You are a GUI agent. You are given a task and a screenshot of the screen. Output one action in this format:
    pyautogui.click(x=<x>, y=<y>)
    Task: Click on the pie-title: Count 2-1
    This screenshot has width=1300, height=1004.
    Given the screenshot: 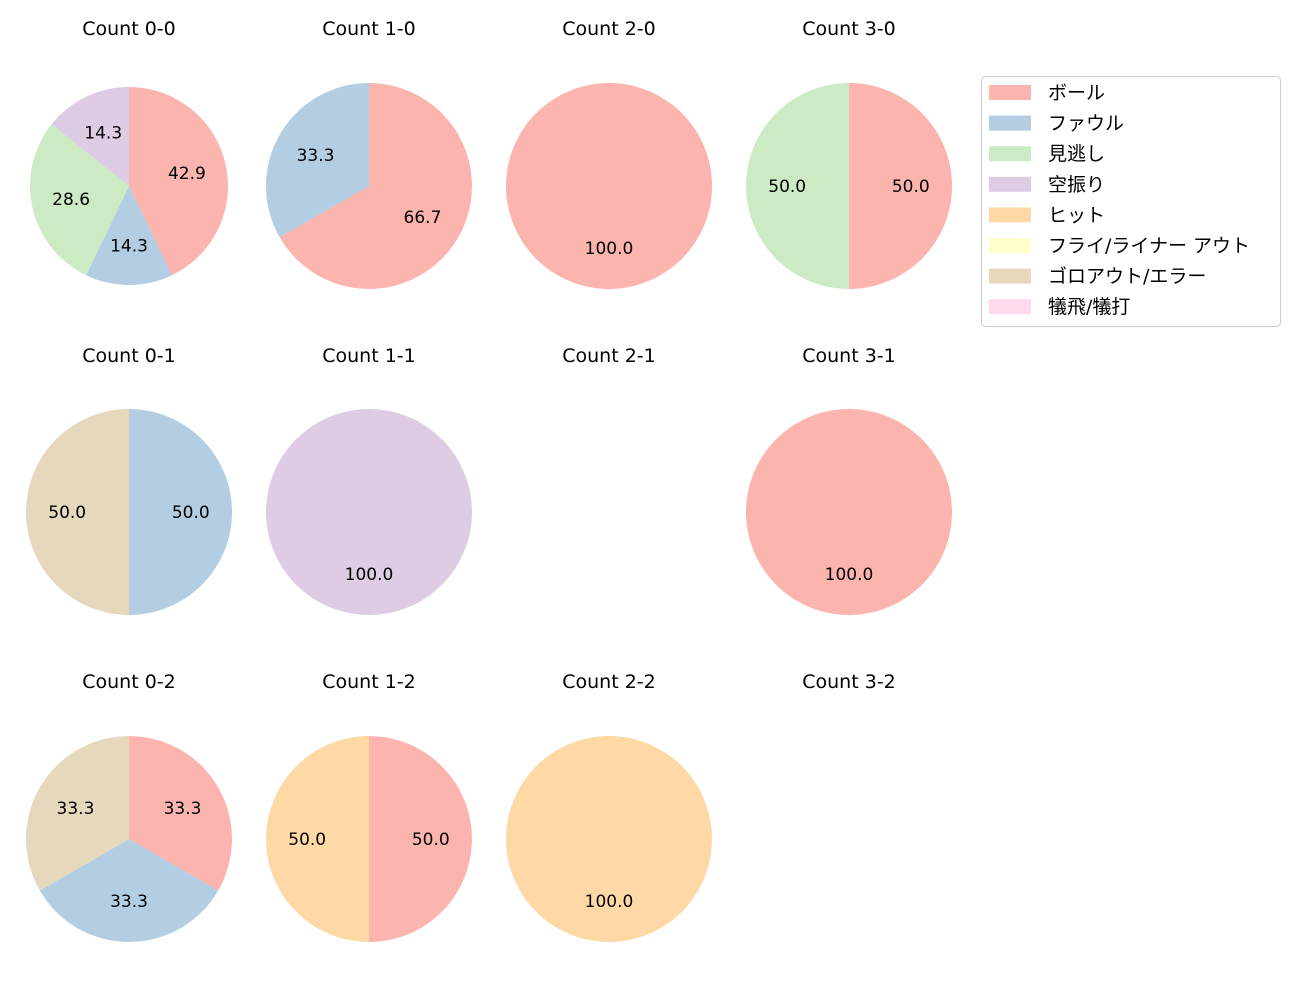 What is the action you would take?
    pyautogui.click(x=609, y=356)
    